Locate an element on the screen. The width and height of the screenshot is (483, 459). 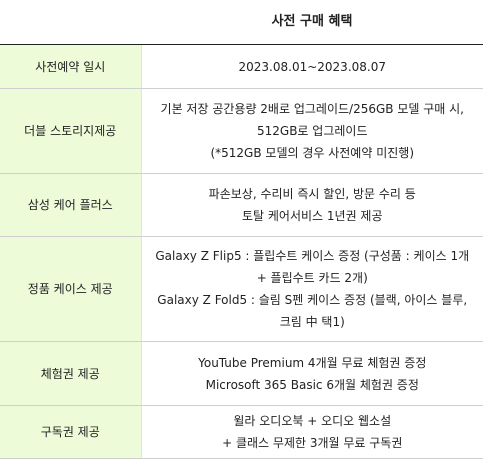
content-line: 512GB로 업그레이드 is located at coordinates (312, 131).